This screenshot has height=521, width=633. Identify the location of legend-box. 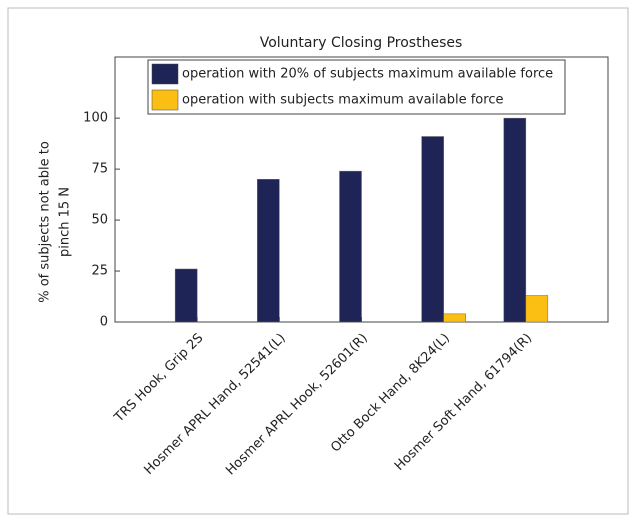
(356, 87).